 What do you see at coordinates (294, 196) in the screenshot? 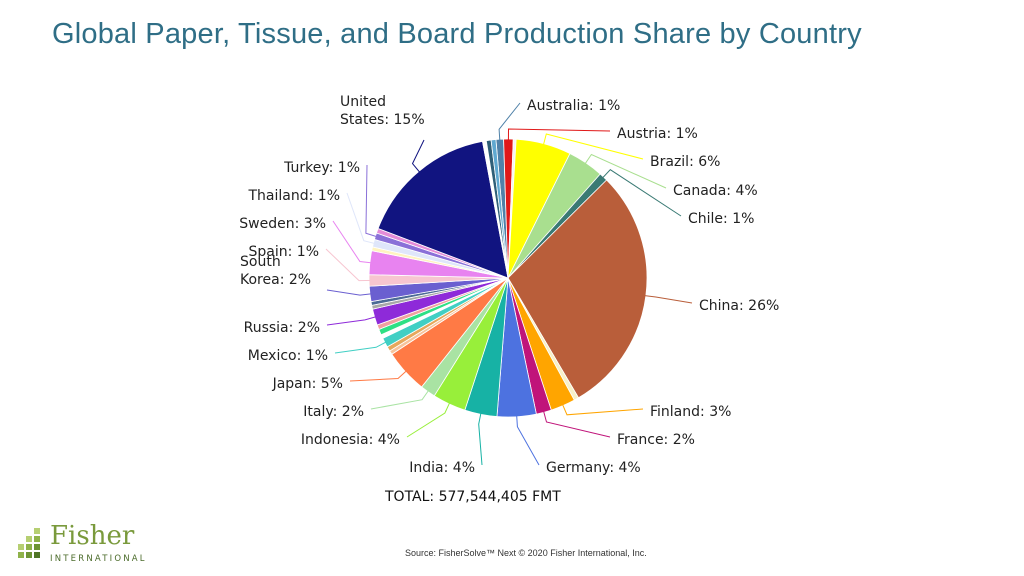
I see `slice-label: Thailand: 1%` at bounding box center [294, 196].